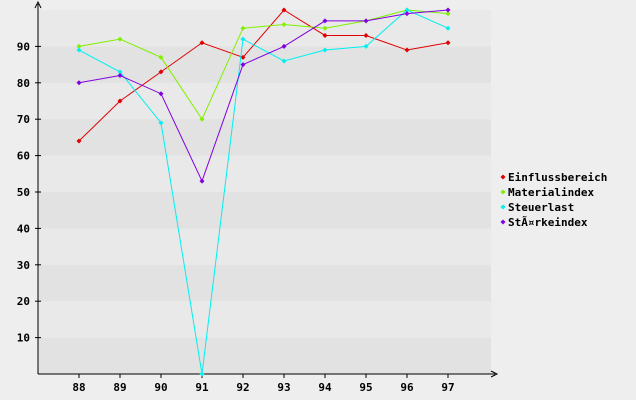 This screenshot has height=400, width=636. What do you see at coordinates (78, 387) in the screenshot?
I see `x-tick-label: 88` at bounding box center [78, 387].